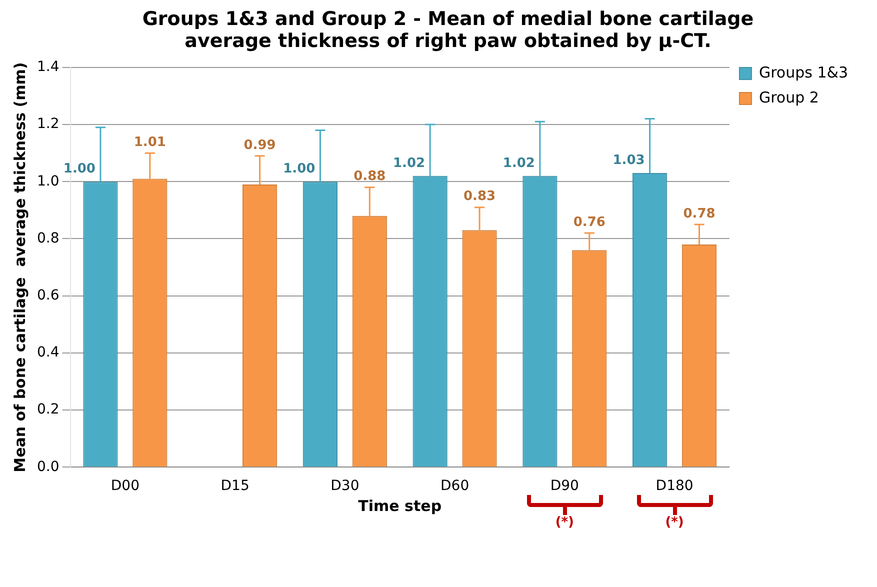 The height and width of the screenshot is (587, 877). Describe the element at coordinates (125, 486) in the screenshot. I see `x-tick-label: D00` at that location.